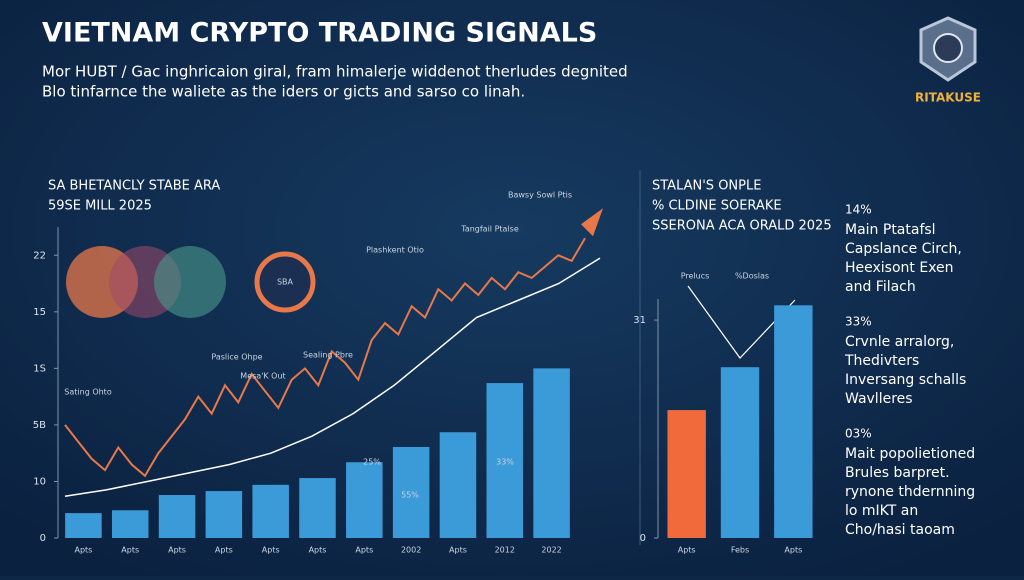 This screenshot has height=580, width=1024. I want to click on note-line: Brules barpret., so click(897, 473).